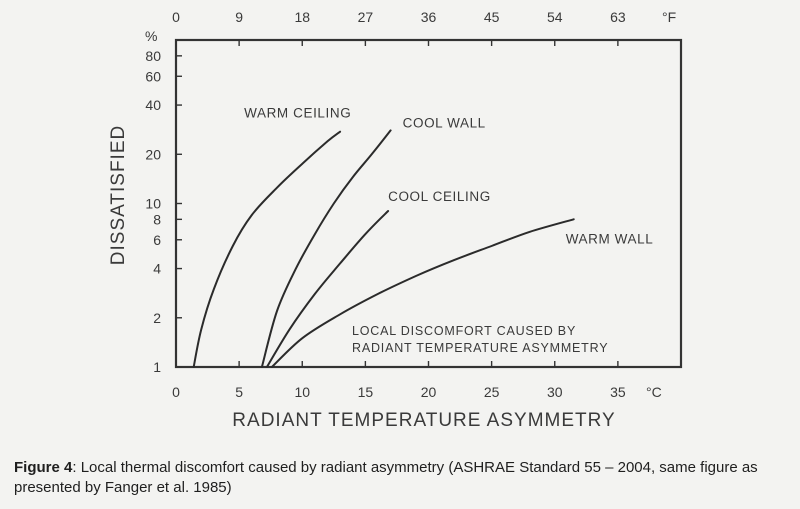  Describe the element at coordinates (618, 392) in the screenshot. I see `x-tick-label: 35` at that location.